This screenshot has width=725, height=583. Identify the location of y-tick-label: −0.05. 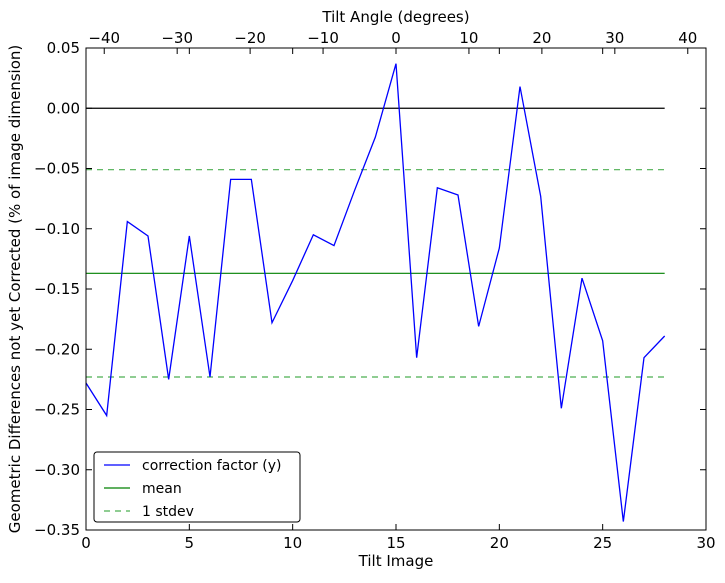
(57, 169).